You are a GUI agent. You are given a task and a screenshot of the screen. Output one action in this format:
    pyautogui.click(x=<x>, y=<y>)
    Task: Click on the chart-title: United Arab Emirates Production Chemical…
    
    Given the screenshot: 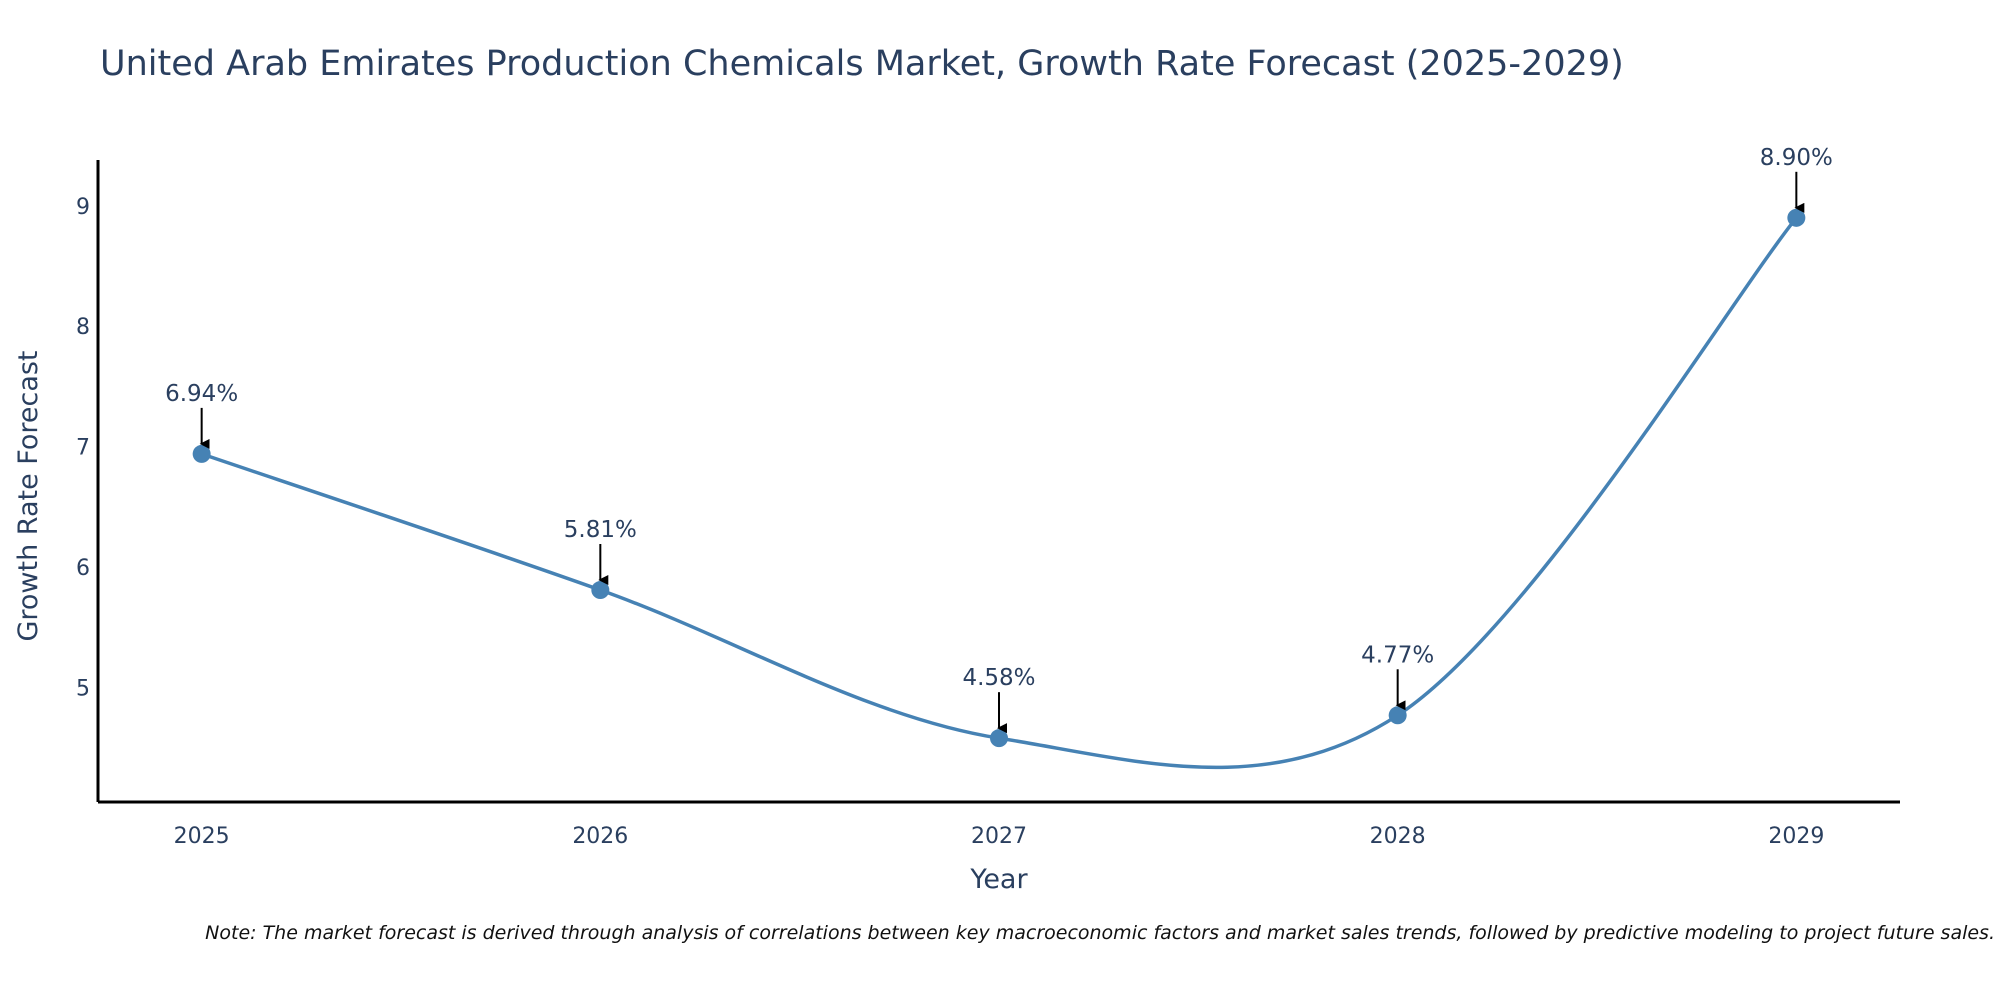 What is the action you would take?
    pyautogui.click(x=862, y=64)
    